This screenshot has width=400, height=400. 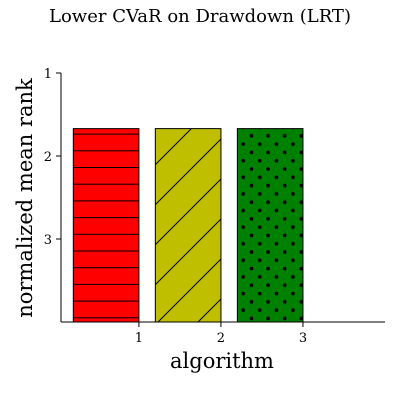 I want to click on x-tick-label: 3, so click(x=303, y=338).